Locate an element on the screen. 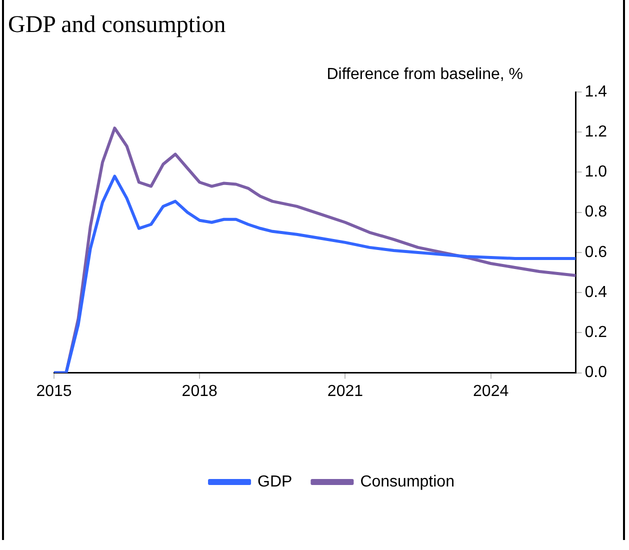  y-tick-label: 0.8 is located at coordinates (596, 212).